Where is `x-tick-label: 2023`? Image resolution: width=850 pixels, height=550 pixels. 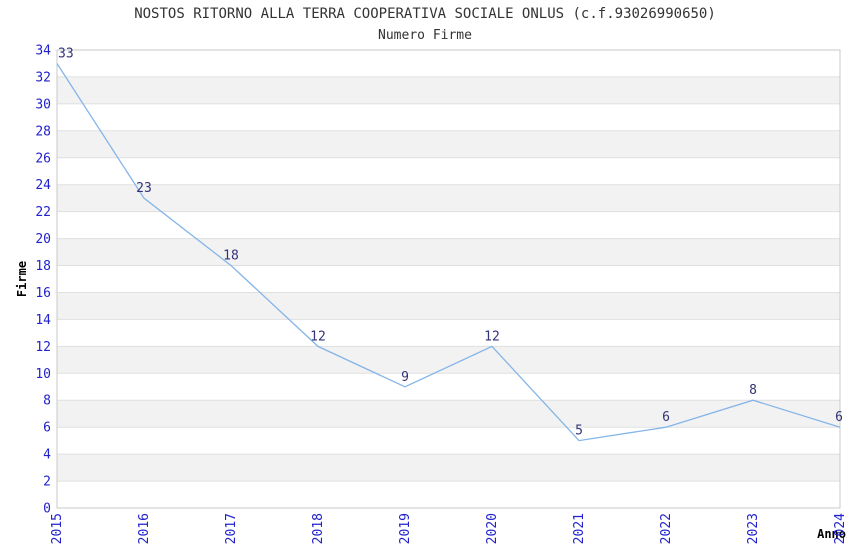
x-tick-label: 2023 is located at coordinates (753, 528).